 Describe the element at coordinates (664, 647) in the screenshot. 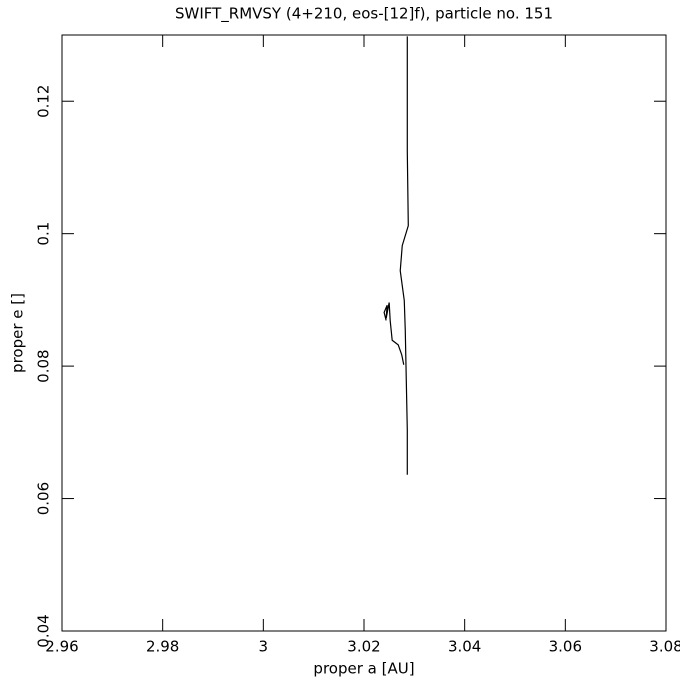

I see `x-tick-label: 3.08` at that location.